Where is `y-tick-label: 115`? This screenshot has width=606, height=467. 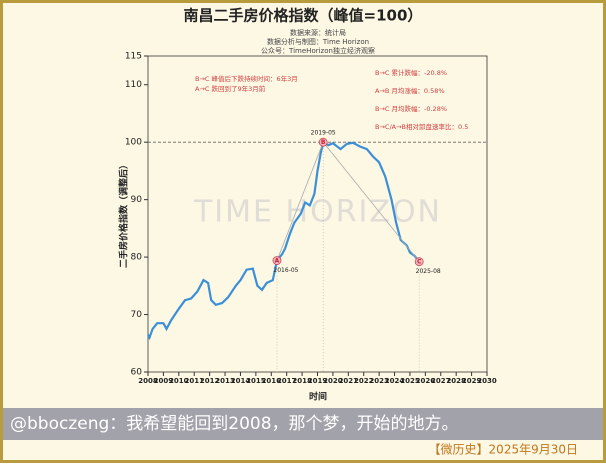
y-tick-label: 115 is located at coordinates (133, 57).